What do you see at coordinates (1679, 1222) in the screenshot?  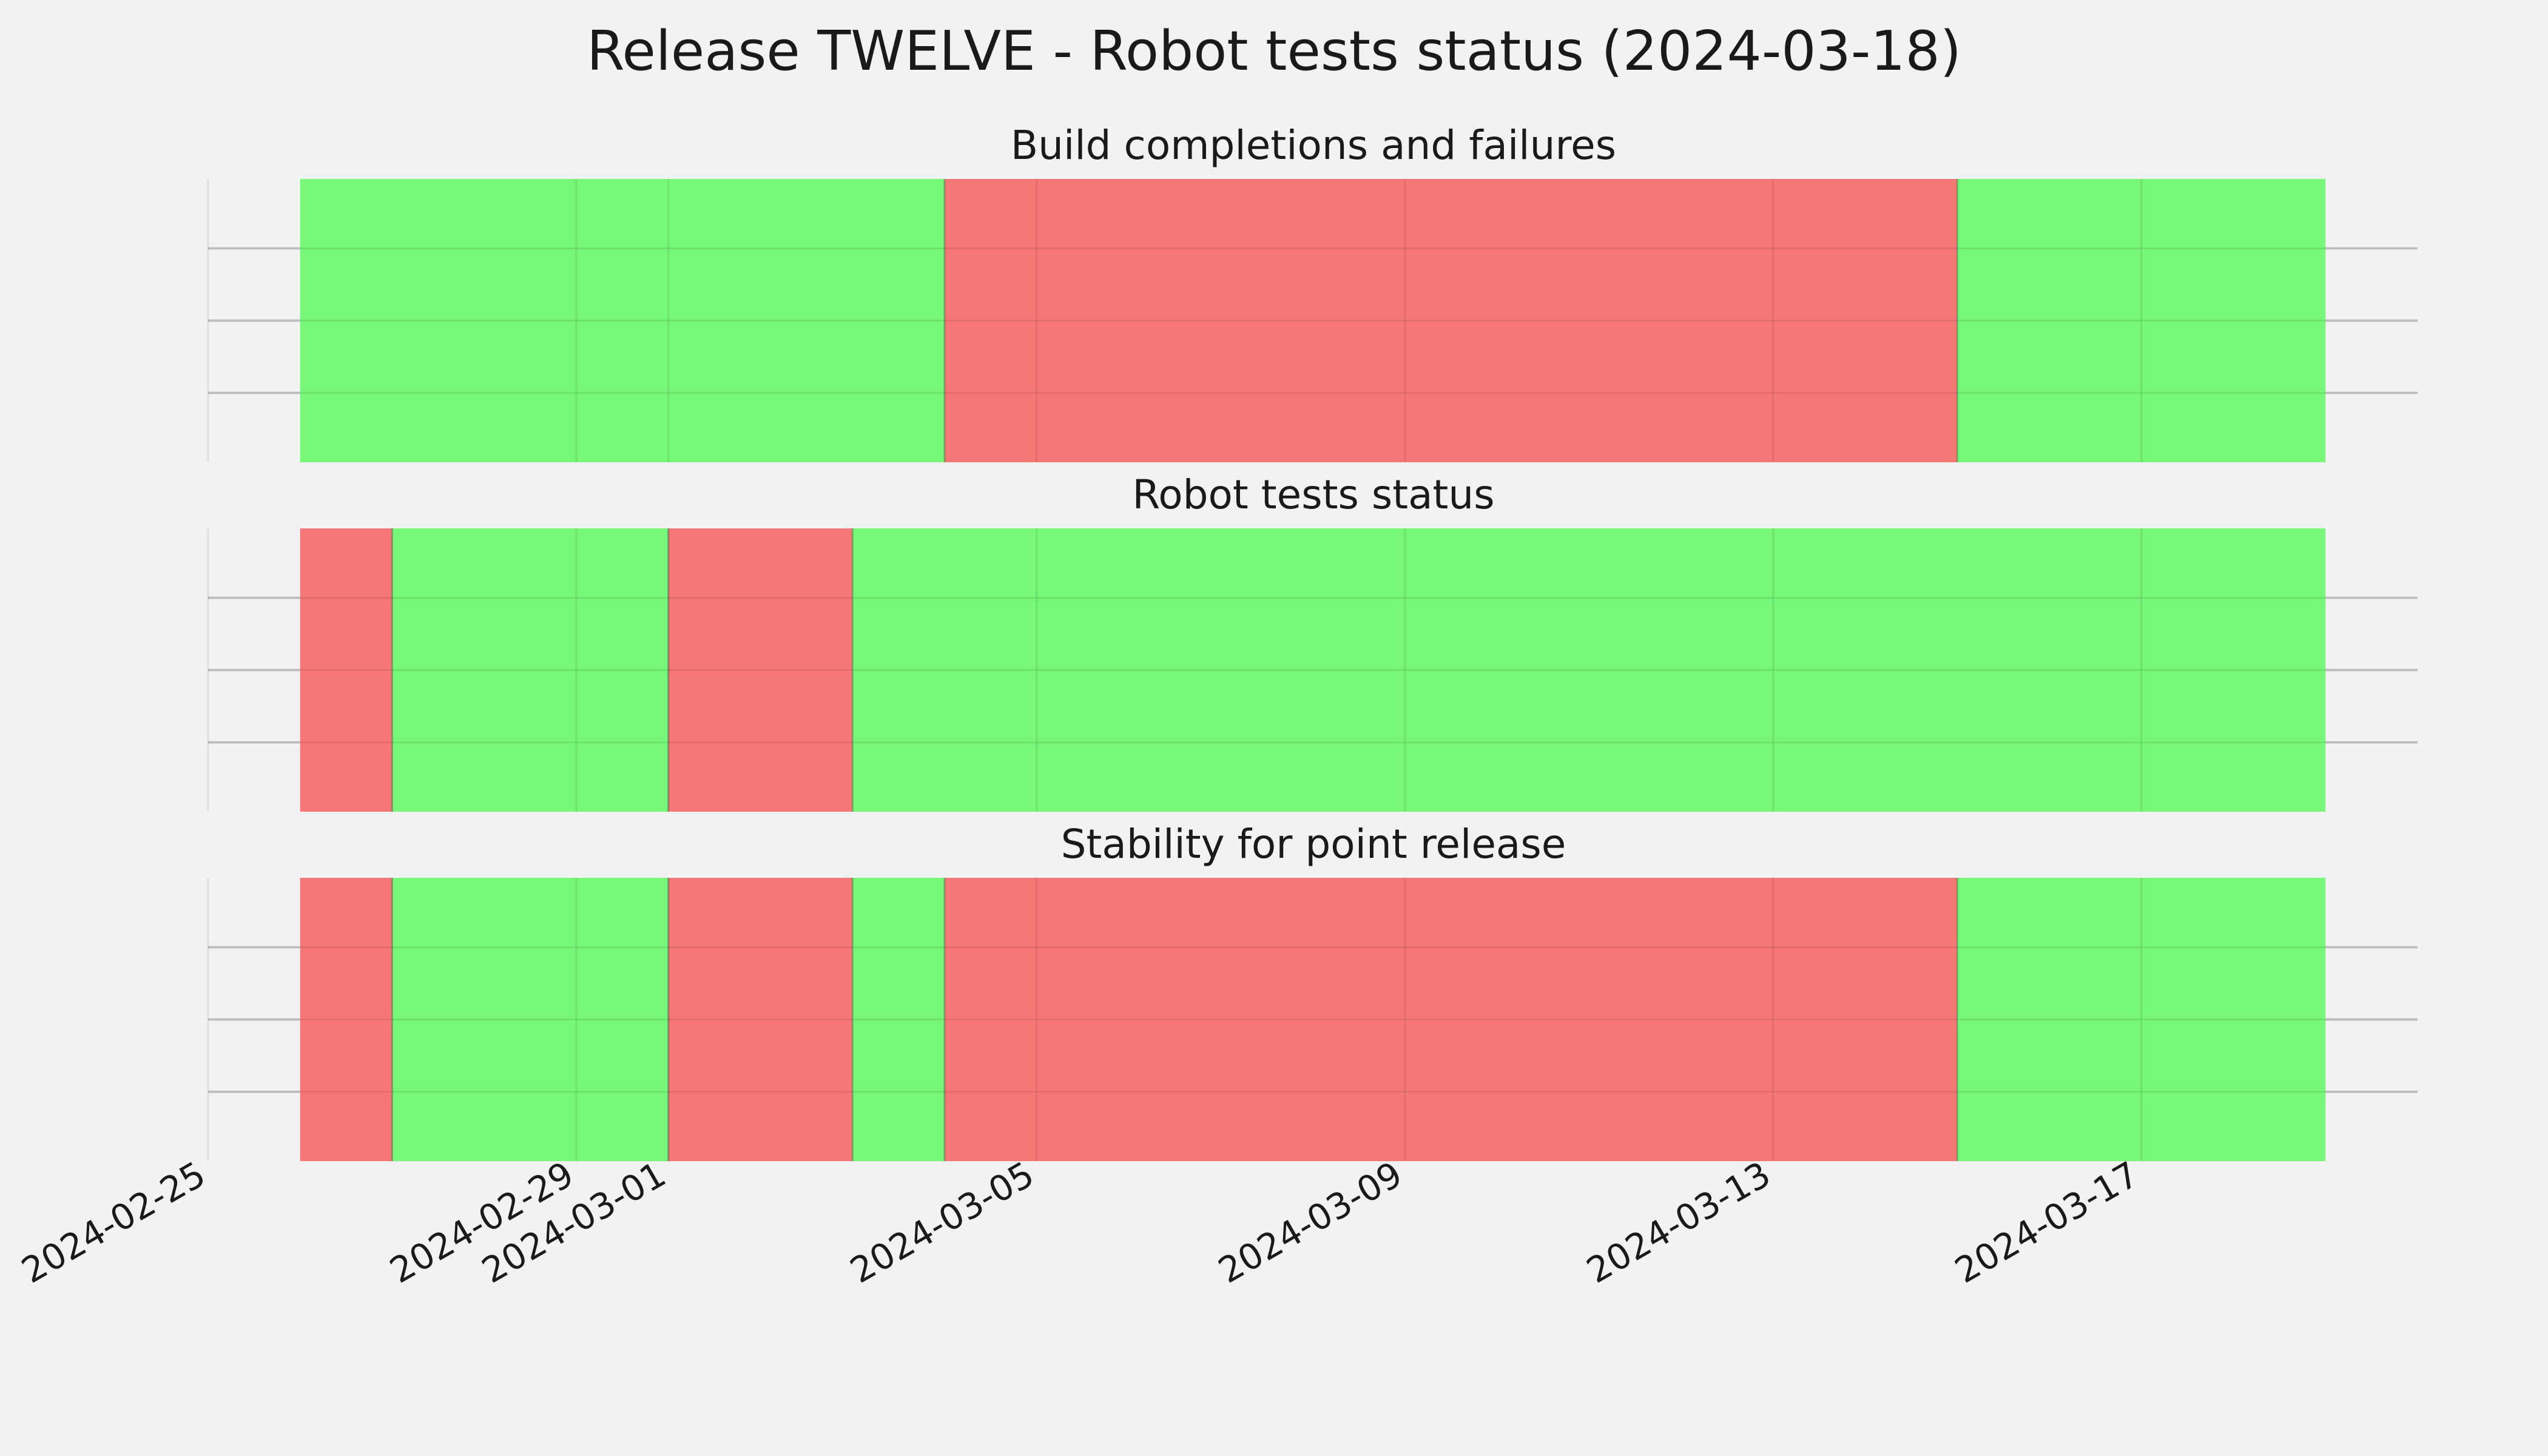 I see `x-tick-label: 2024-03-13` at bounding box center [1679, 1222].